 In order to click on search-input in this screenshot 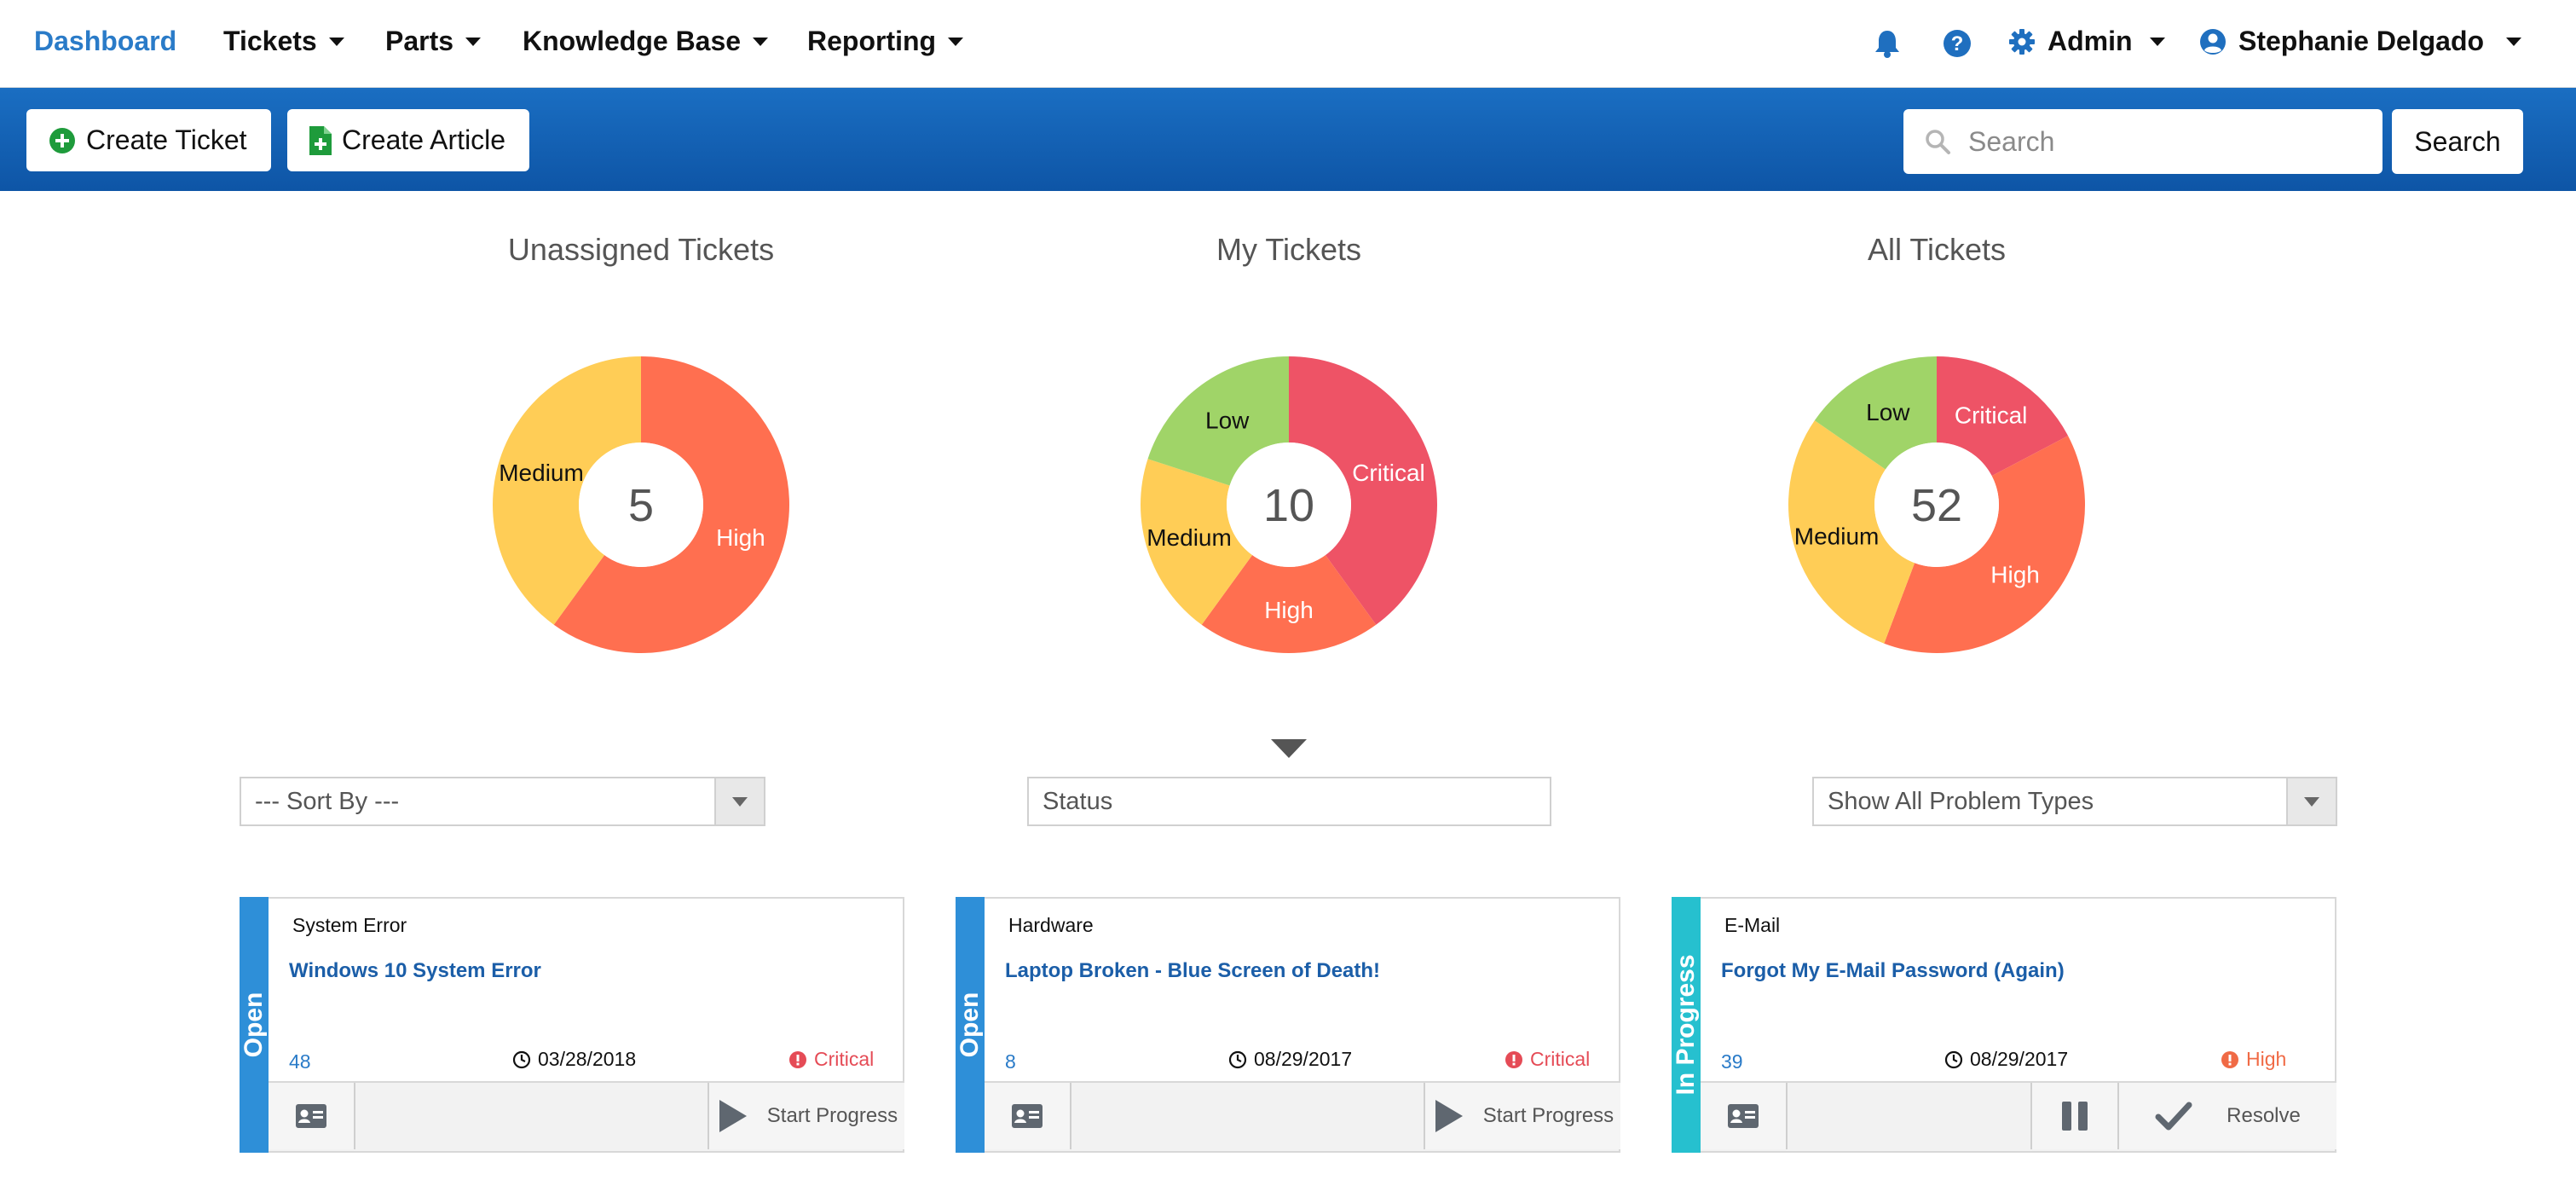, I will do `click(2164, 141)`.